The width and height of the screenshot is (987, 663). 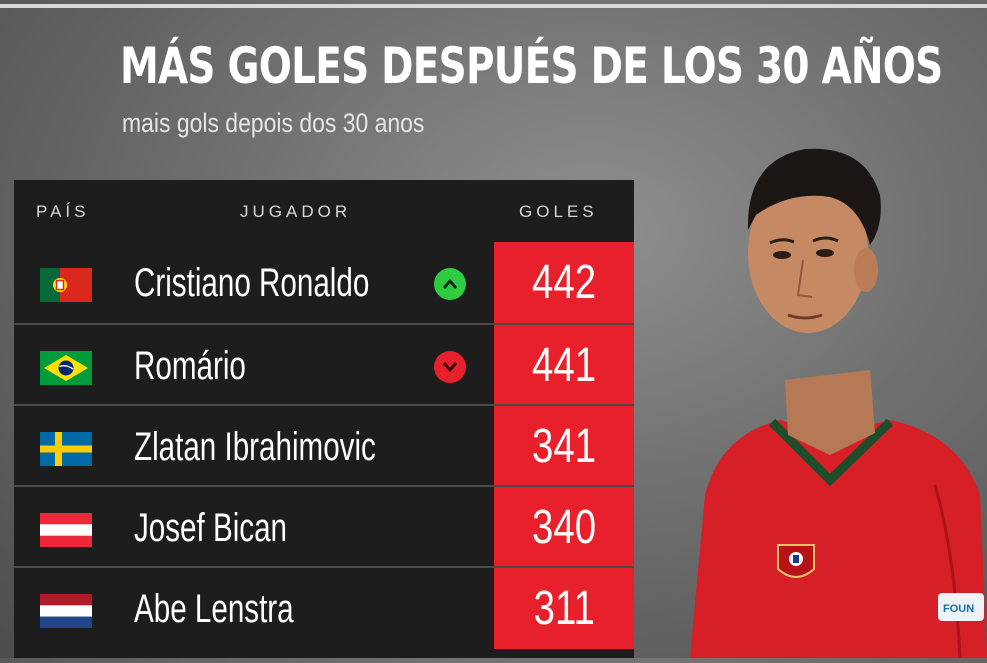 I want to click on goals-cell: 441, so click(x=564, y=365).